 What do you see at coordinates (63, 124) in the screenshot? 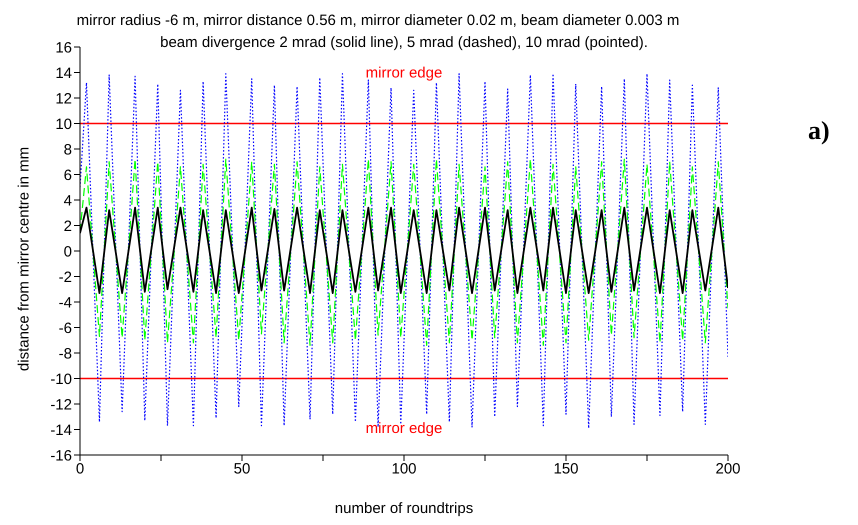
I see `y-tick-label: 10` at bounding box center [63, 124].